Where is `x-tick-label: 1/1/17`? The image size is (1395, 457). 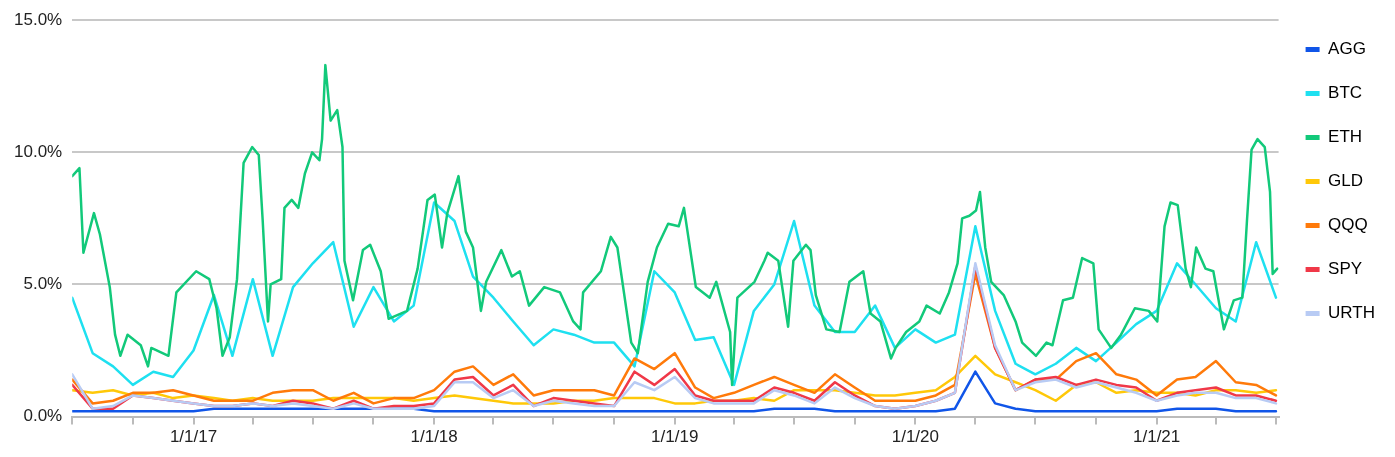
x-tick-label: 1/1/17 is located at coordinates (193, 437).